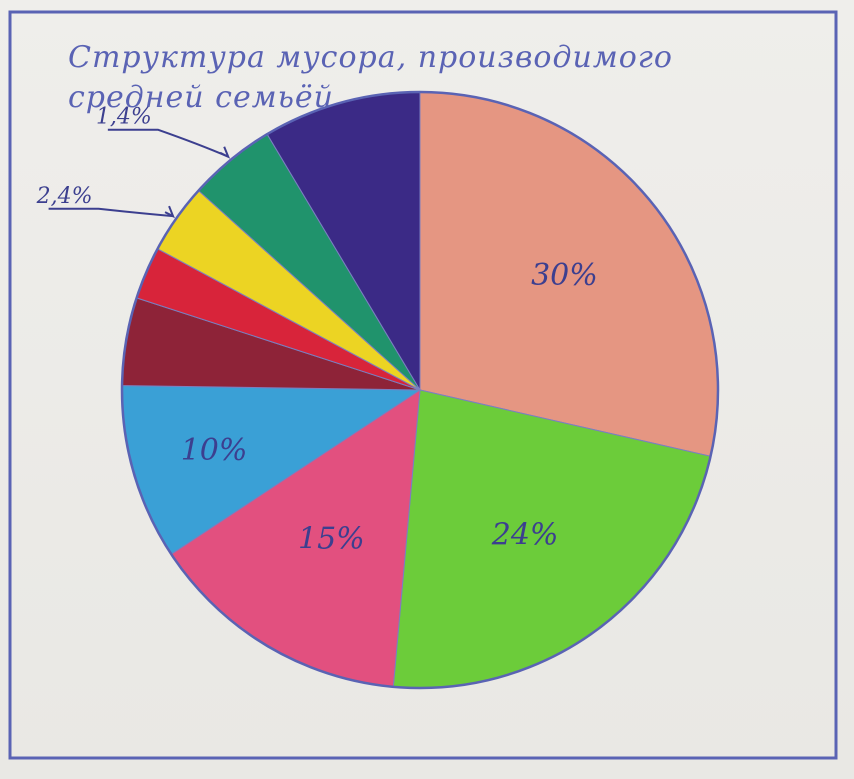 The height and width of the screenshot is (779, 854). Describe the element at coordinates (525, 535) in the screenshot. I see `slice-label-2: 24%` at that location.